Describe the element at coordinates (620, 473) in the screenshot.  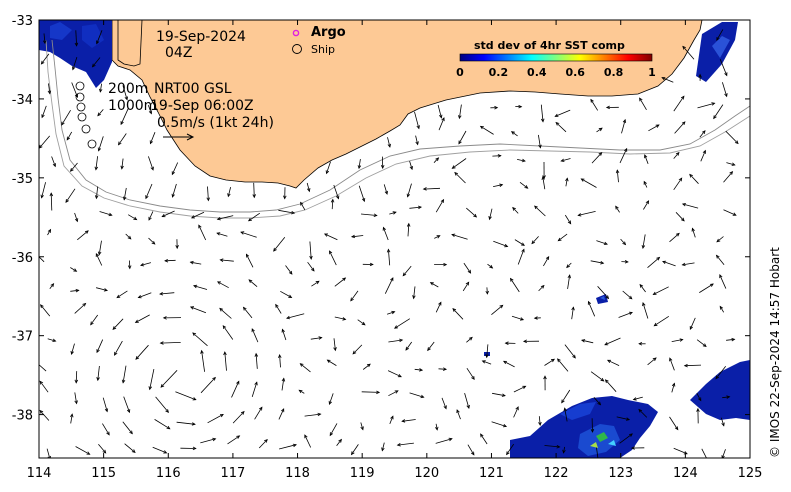
I see `x-tick-label: 123` at that location.